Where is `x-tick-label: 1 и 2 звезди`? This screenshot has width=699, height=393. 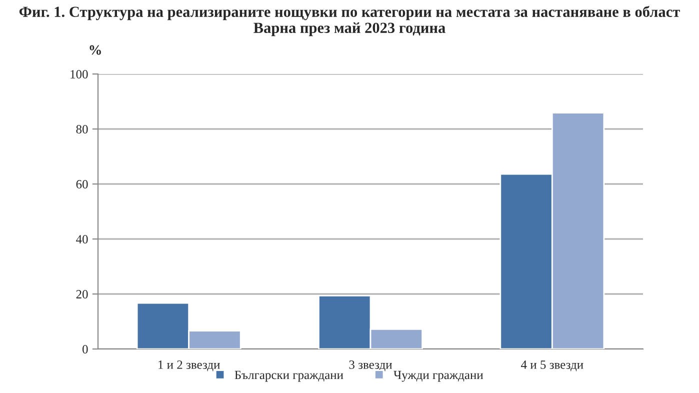
x-tick-label: 1 и 2 звезди is located at coordinates (189, 366).